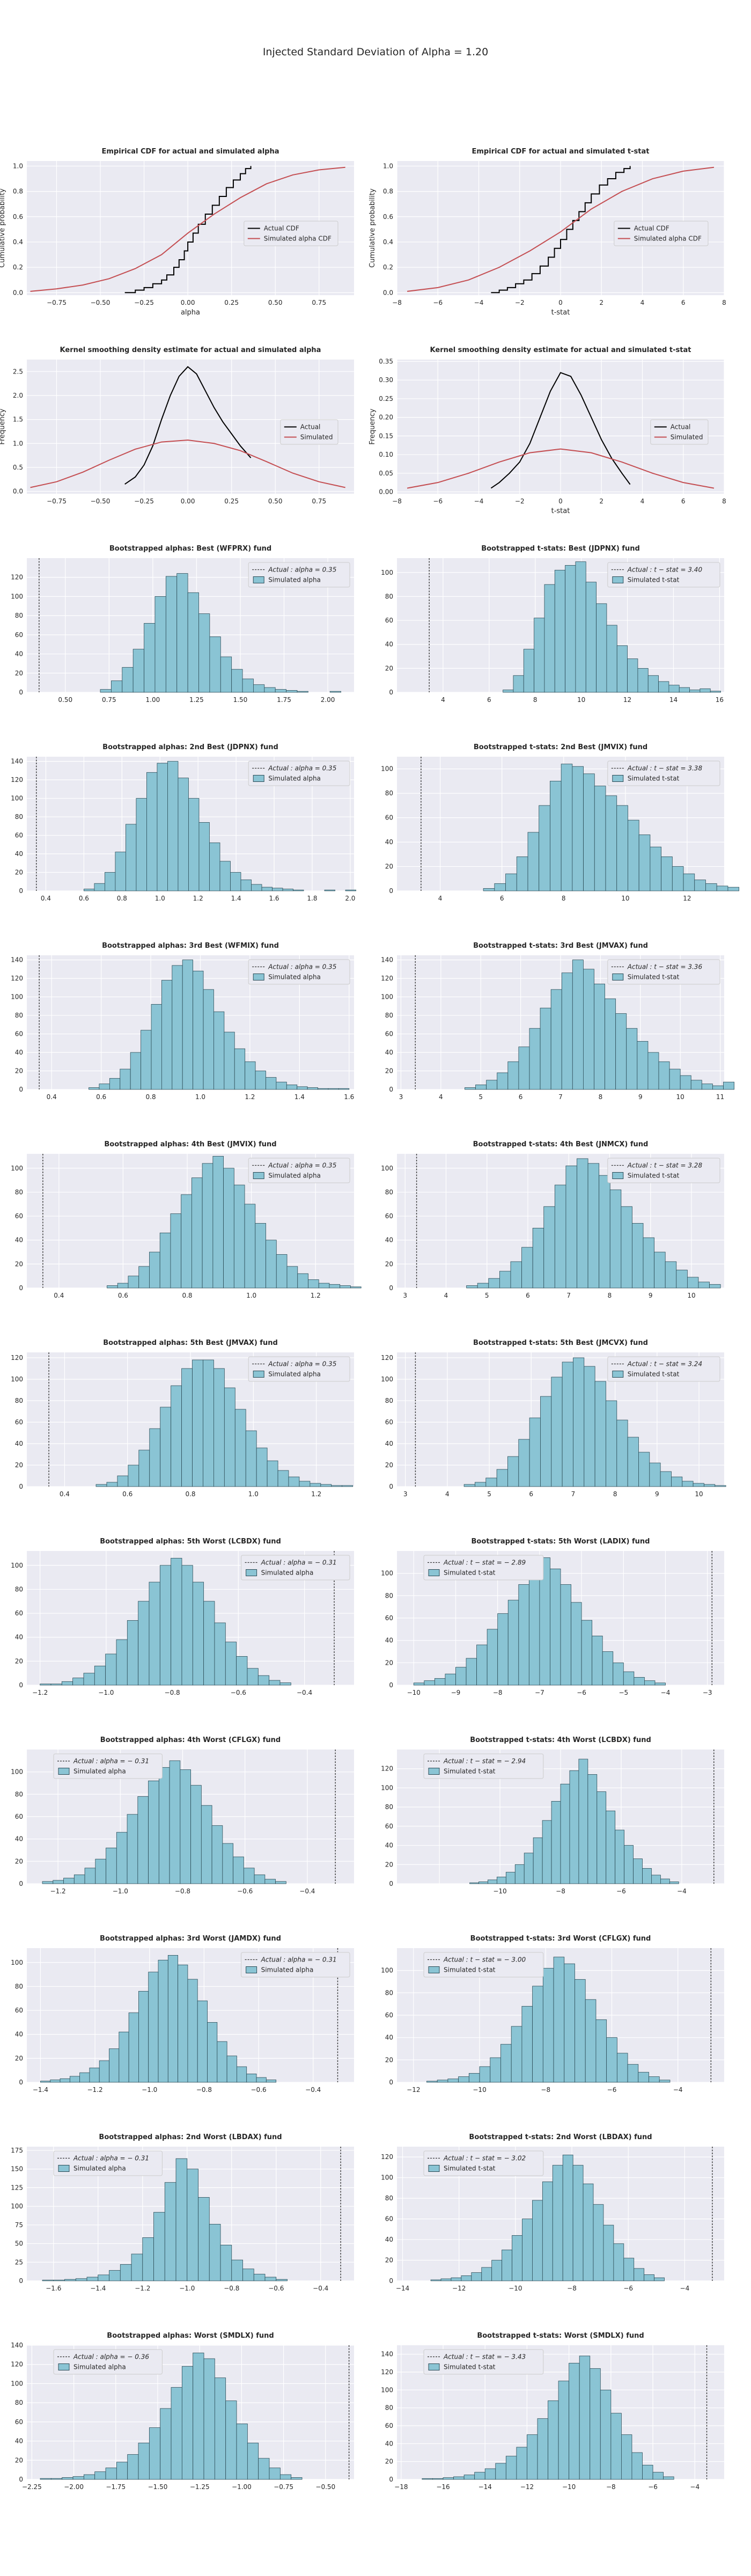  Describe the element at coordinates (678, 2090) in the screenshot. I see `x-tick-label: −4` at that location.